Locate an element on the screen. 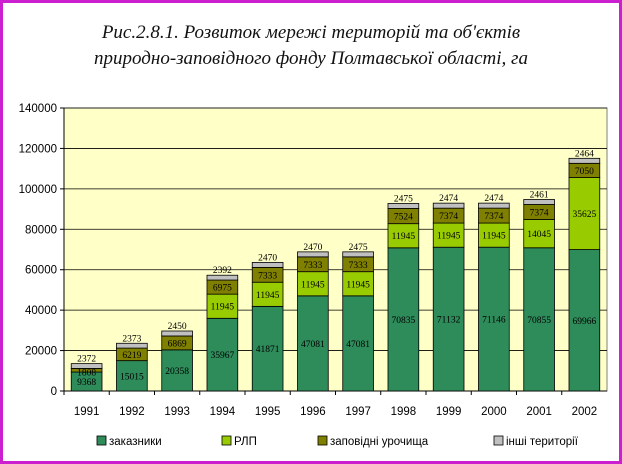 Image resolution: width=622 pixels, height=464 pixels. x-tick-label: 1998 is located at coordinates (404, 412).